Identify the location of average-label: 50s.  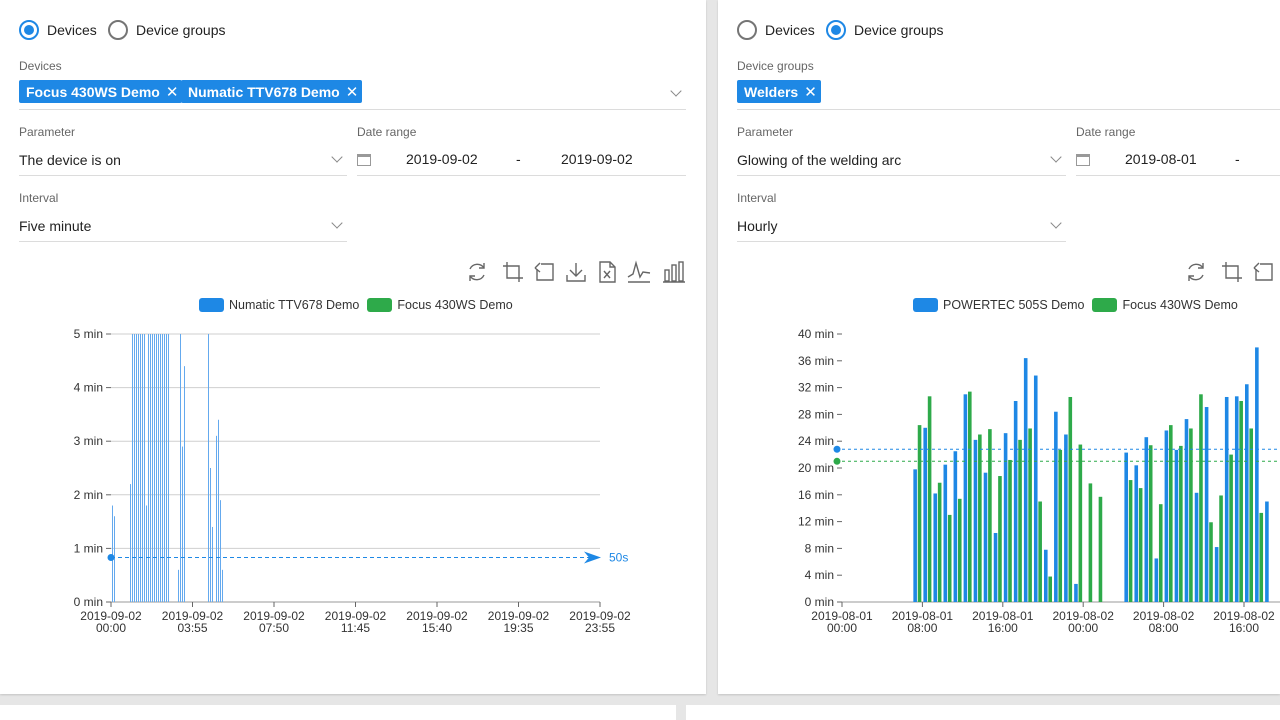
(618, 558).